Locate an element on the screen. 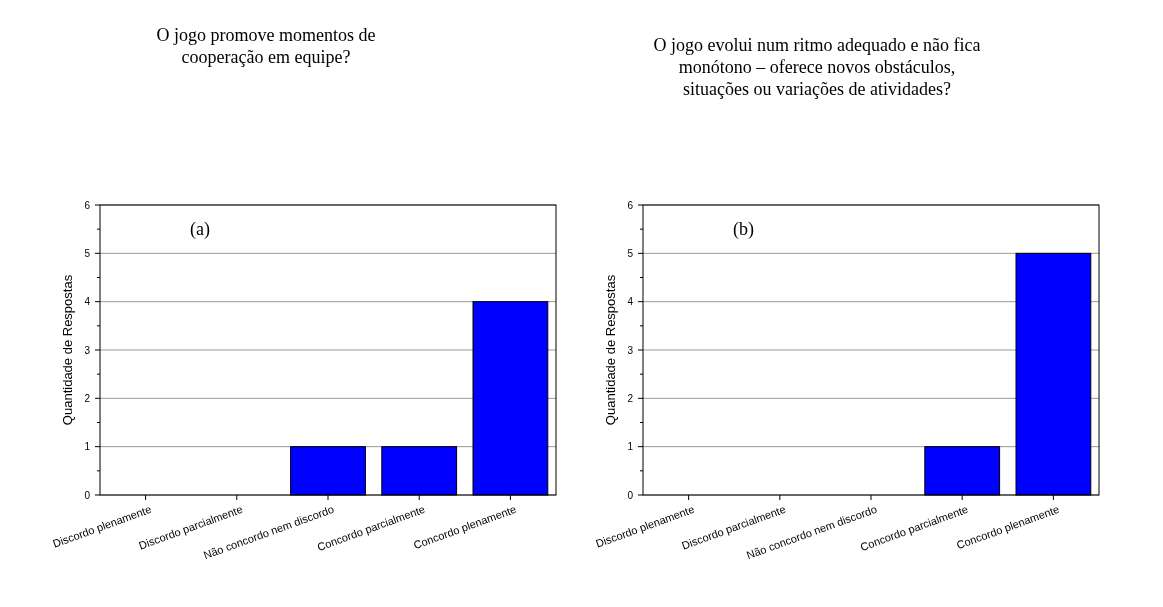  annotation: (a) is located at coordinates (200, 229).